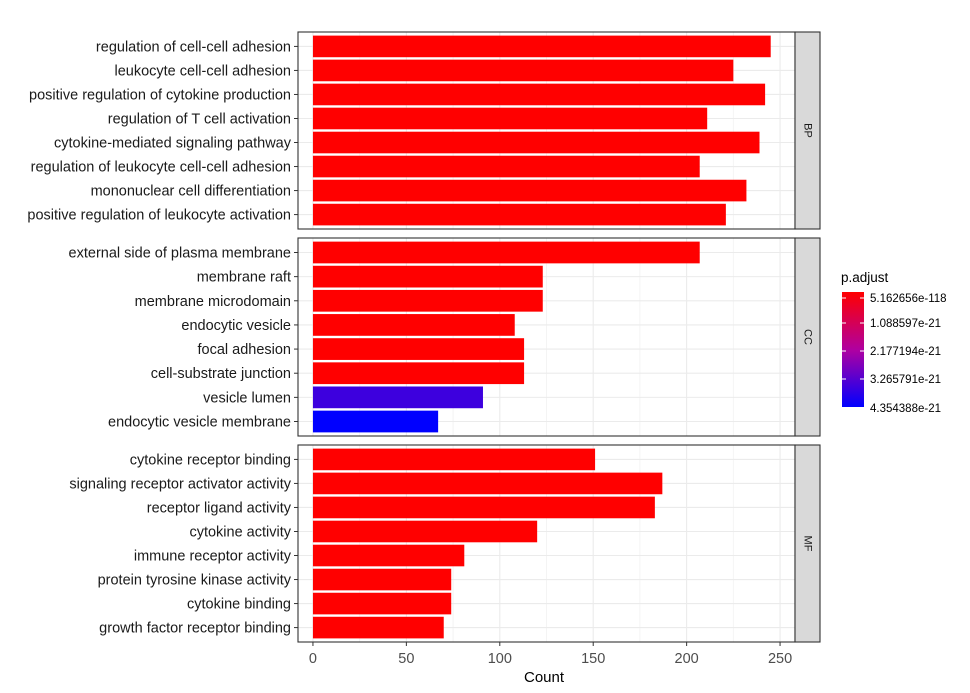  I want to click on facet-strip-label: BP, so click(808, 130).